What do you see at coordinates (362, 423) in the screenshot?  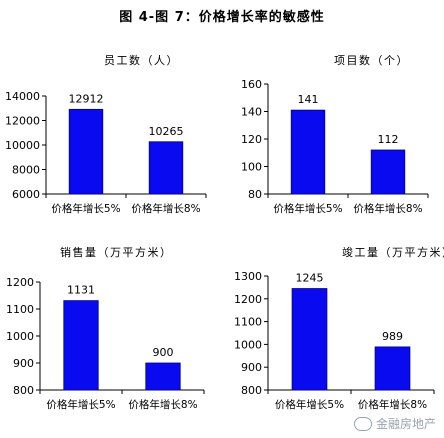 I see `chat-bubble-icon` at bounding box center [362, 423].